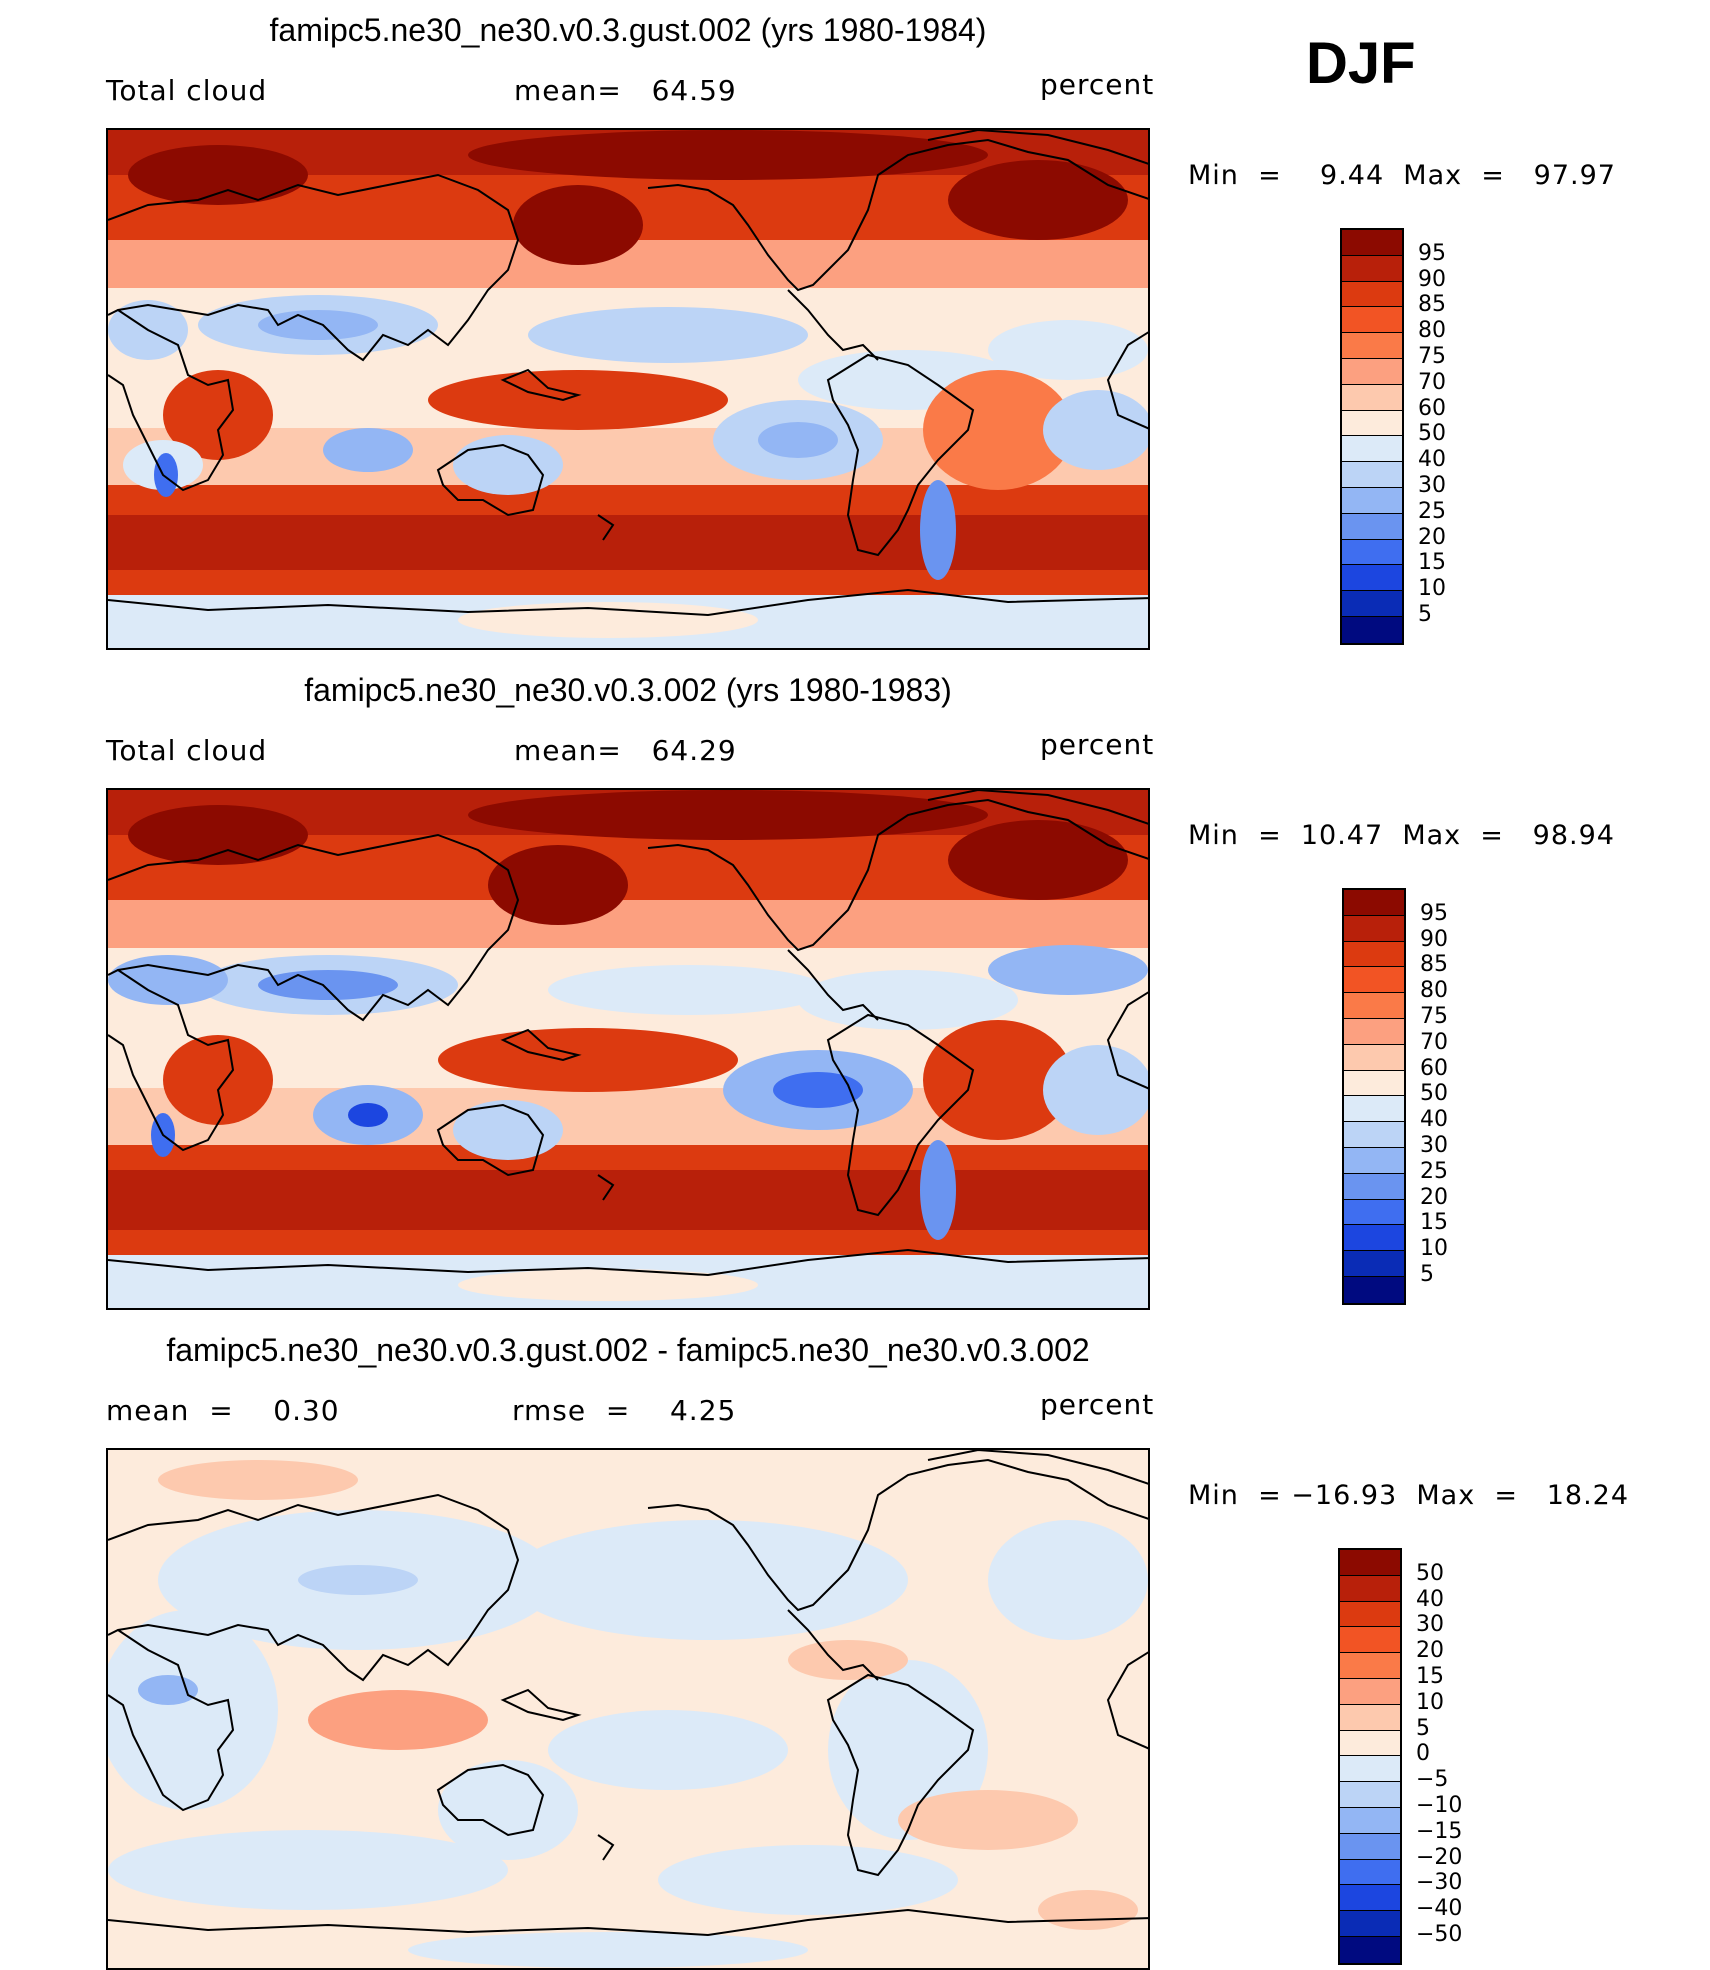 The width and height of the screenshot is (1710, 1970). I want to click on colorbar-panel-3-tick-label: 40, so click(1430, 1599).